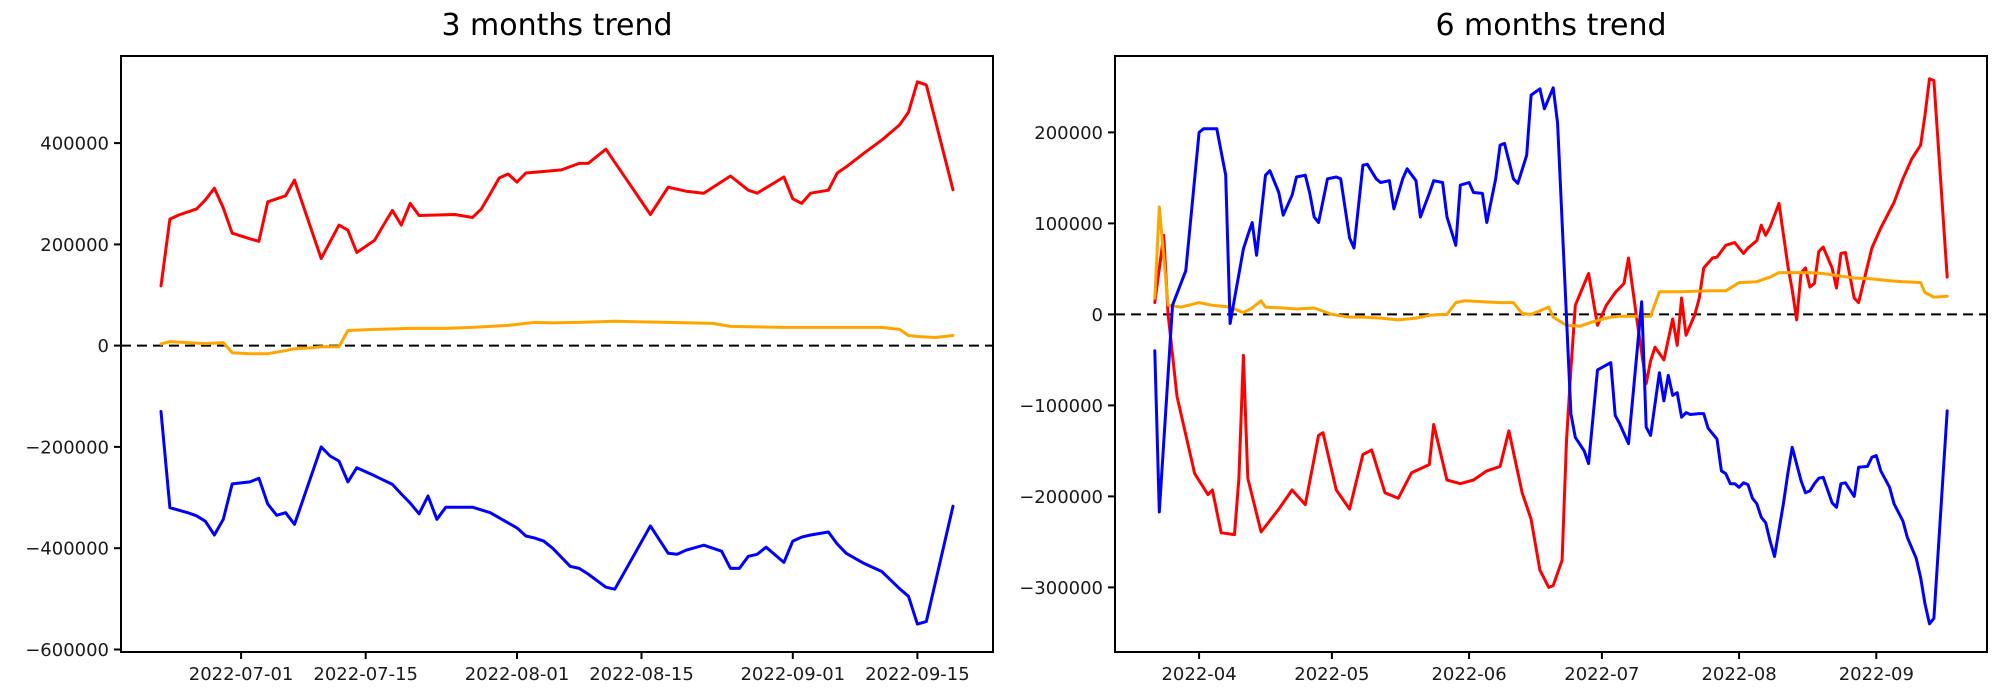 The height and width of the screenshot is (700, 2000). Describe the element at coordinates (1198, 674) in the screenshot. I see `x-tick-label: 2022-04` at that location.